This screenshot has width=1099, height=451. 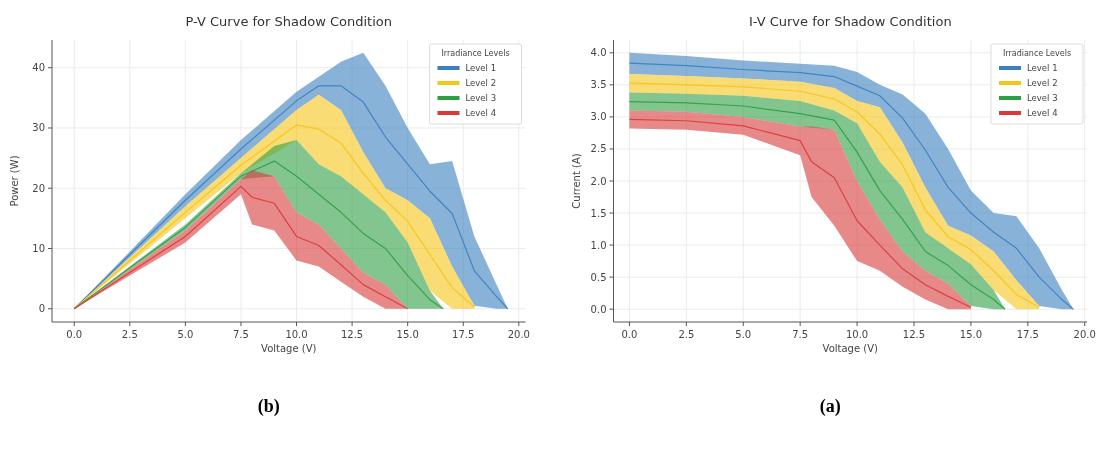 I want to click on chart-title: P-V Curve for Shadow Condition, so click(x=288, y=21).